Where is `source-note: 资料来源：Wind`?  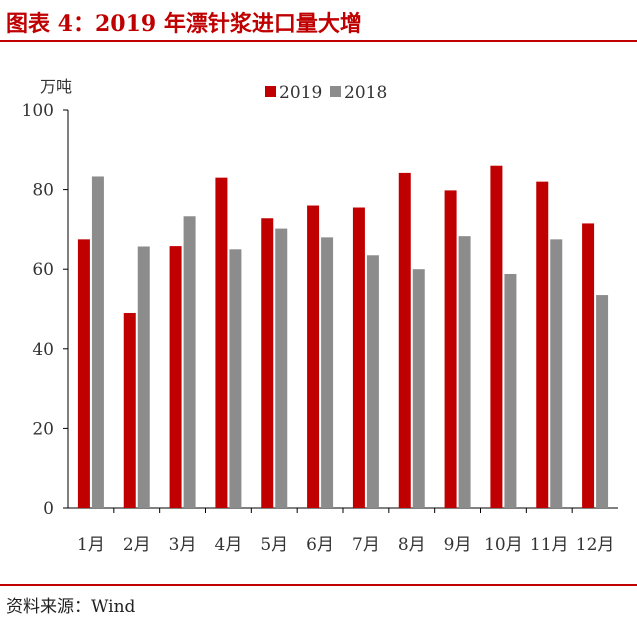
source-note: 资料来源：Wind is located at coordinates (71, 607).